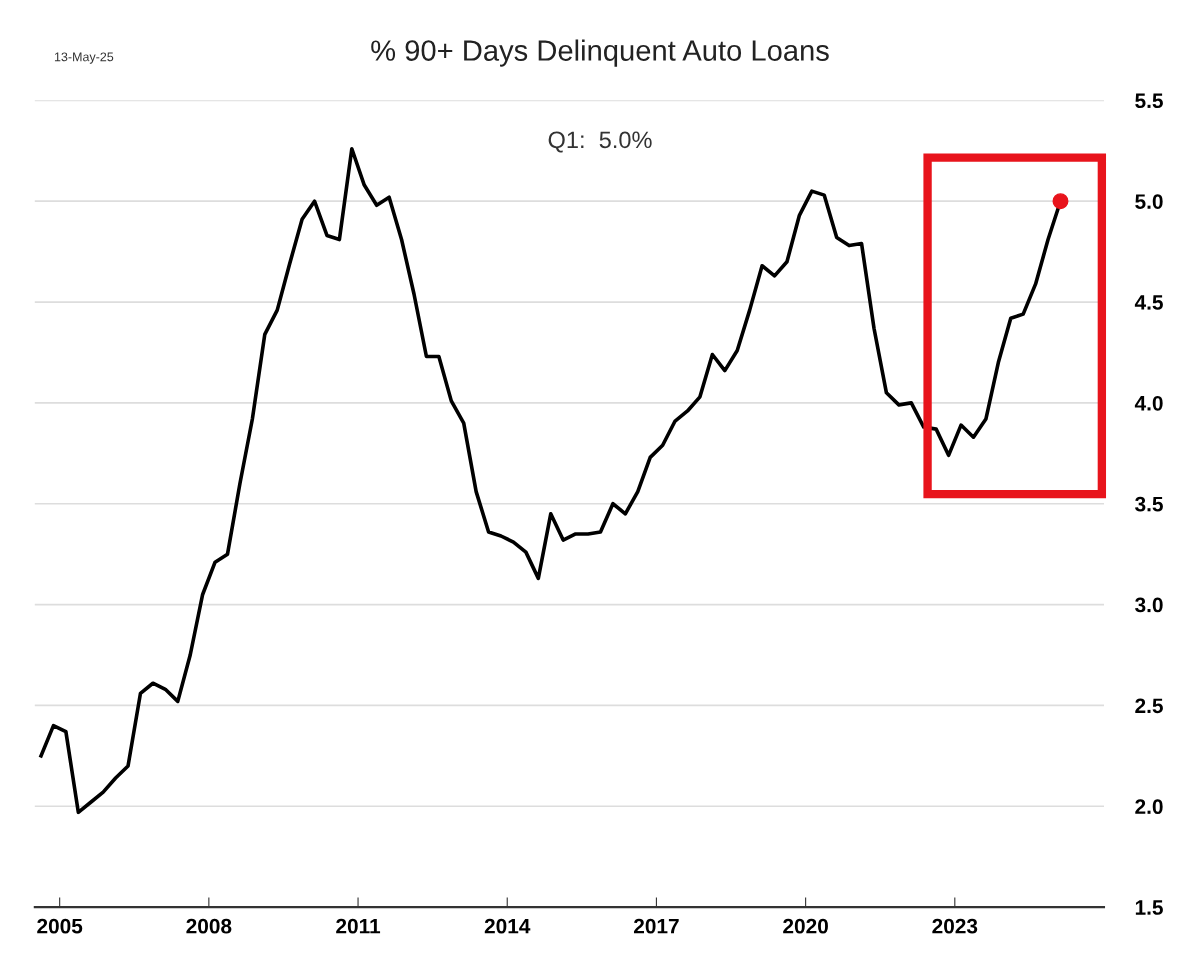  Describe the element at coordinates (805, 926) in the screenshot. I see `x-tick-label: 2020` at that location.